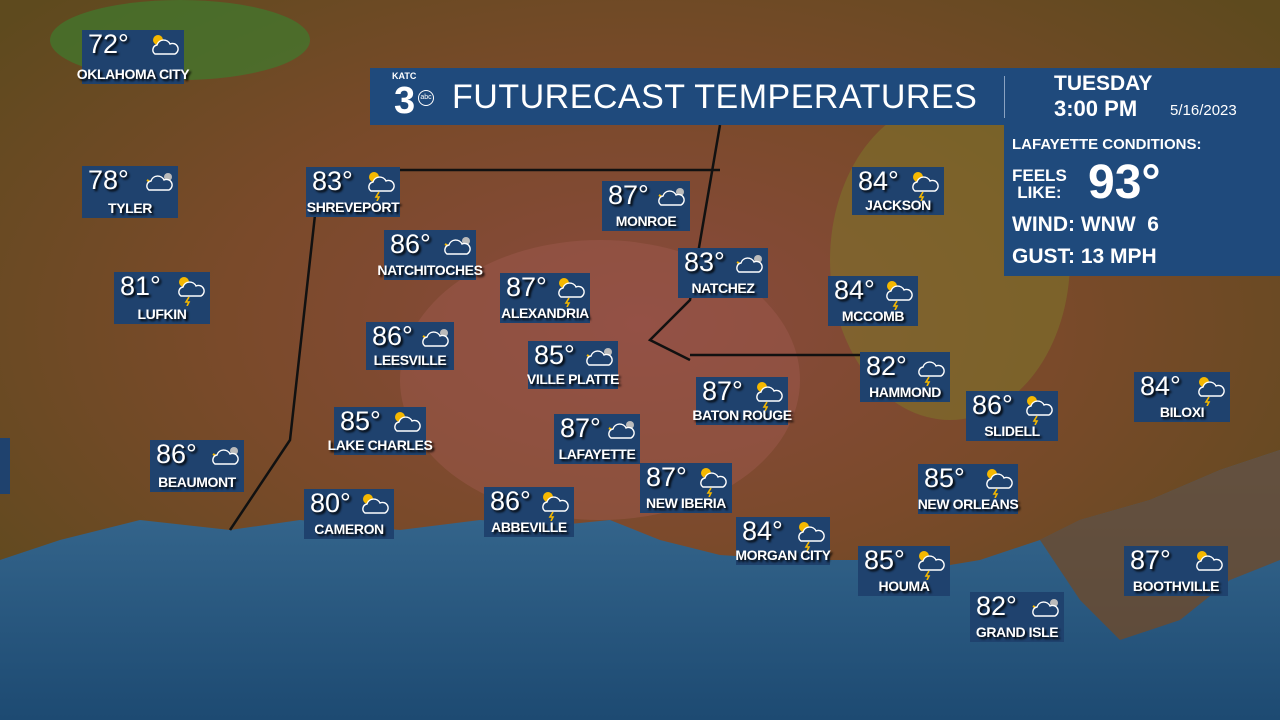  I want to click on city-name: BEAUMONT, so click(197, 482).